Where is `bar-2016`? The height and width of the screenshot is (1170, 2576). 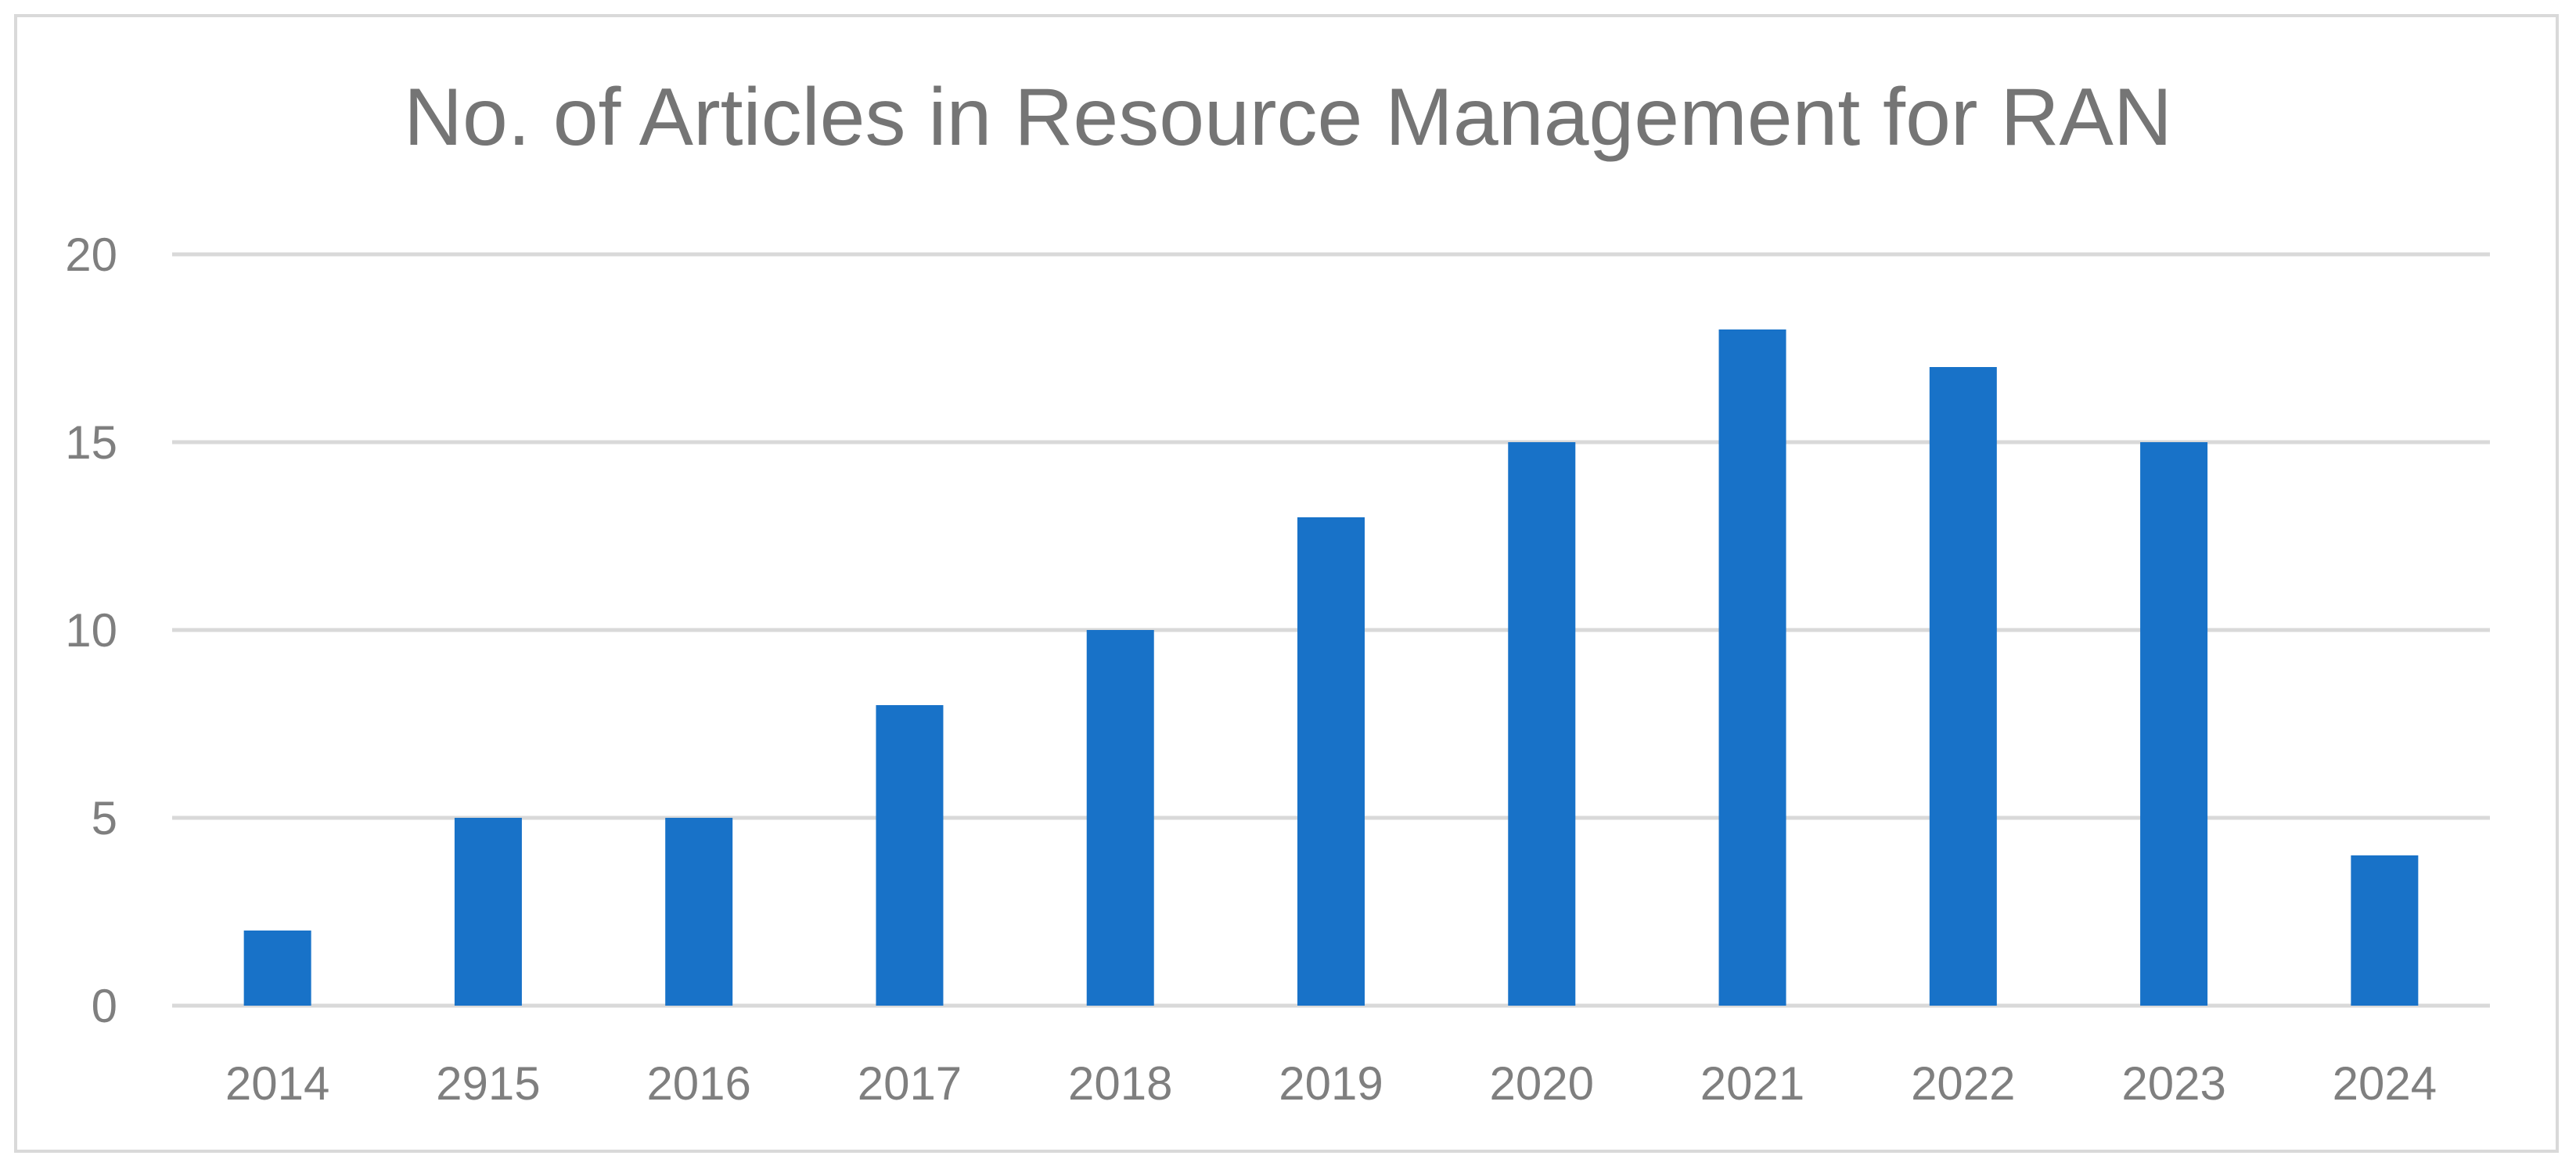 bar-2016 is located at coordinates (699, 912).